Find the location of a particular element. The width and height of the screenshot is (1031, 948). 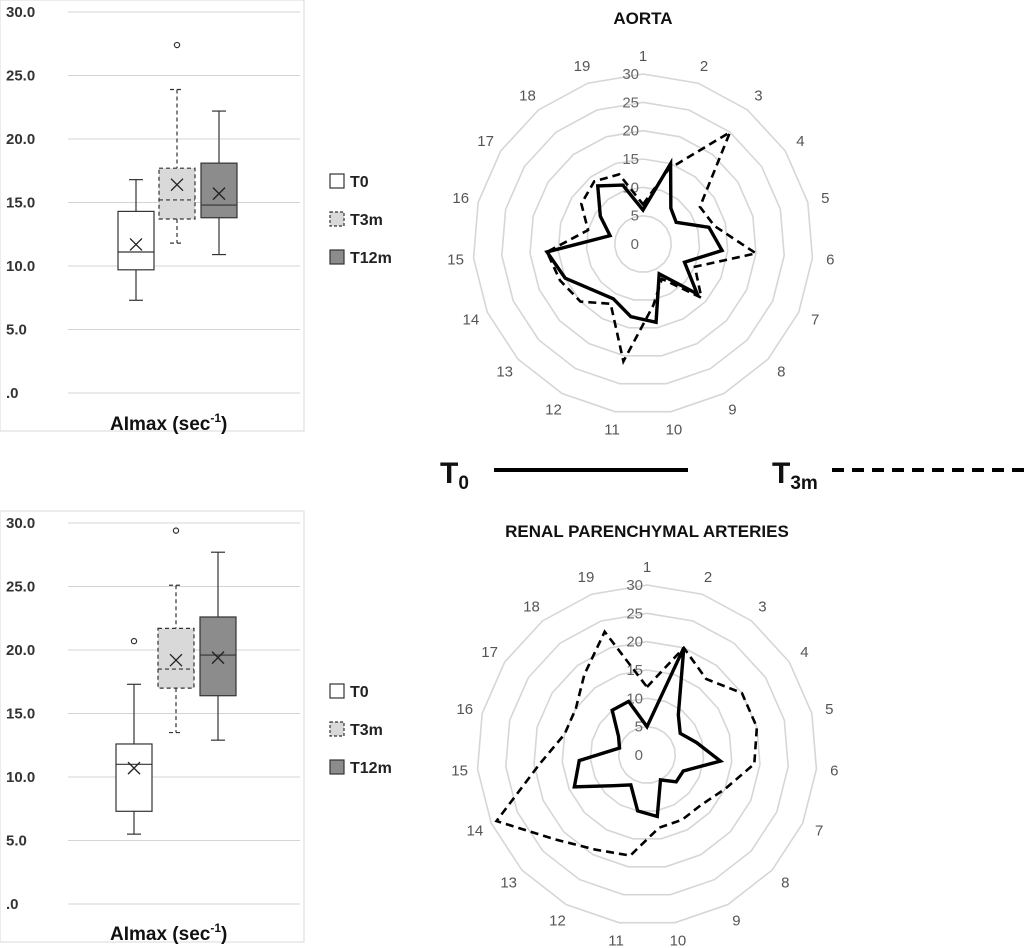

legend-t0-label: T0 is located at coordinates (454, 475).